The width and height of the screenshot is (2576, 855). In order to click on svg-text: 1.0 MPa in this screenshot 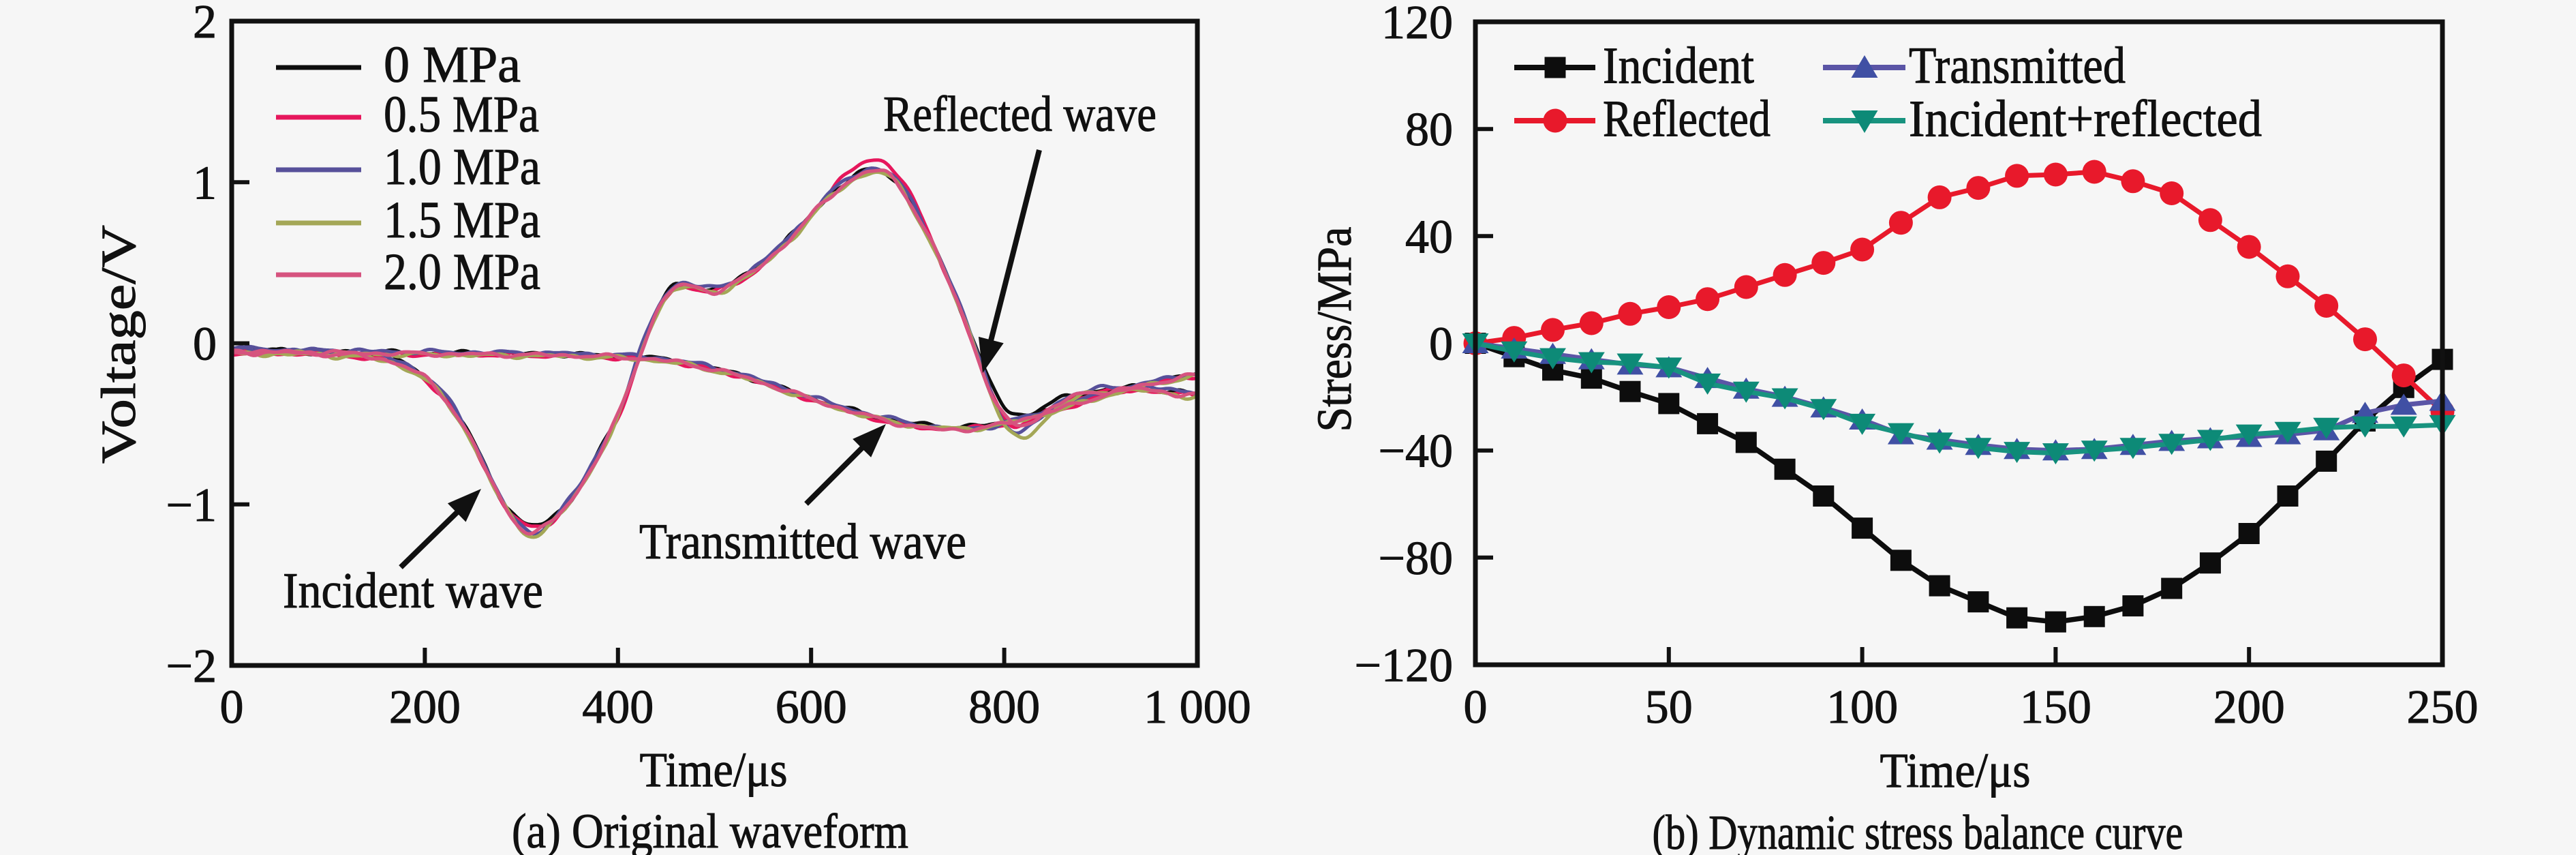, I will do `click(462, 167)`.